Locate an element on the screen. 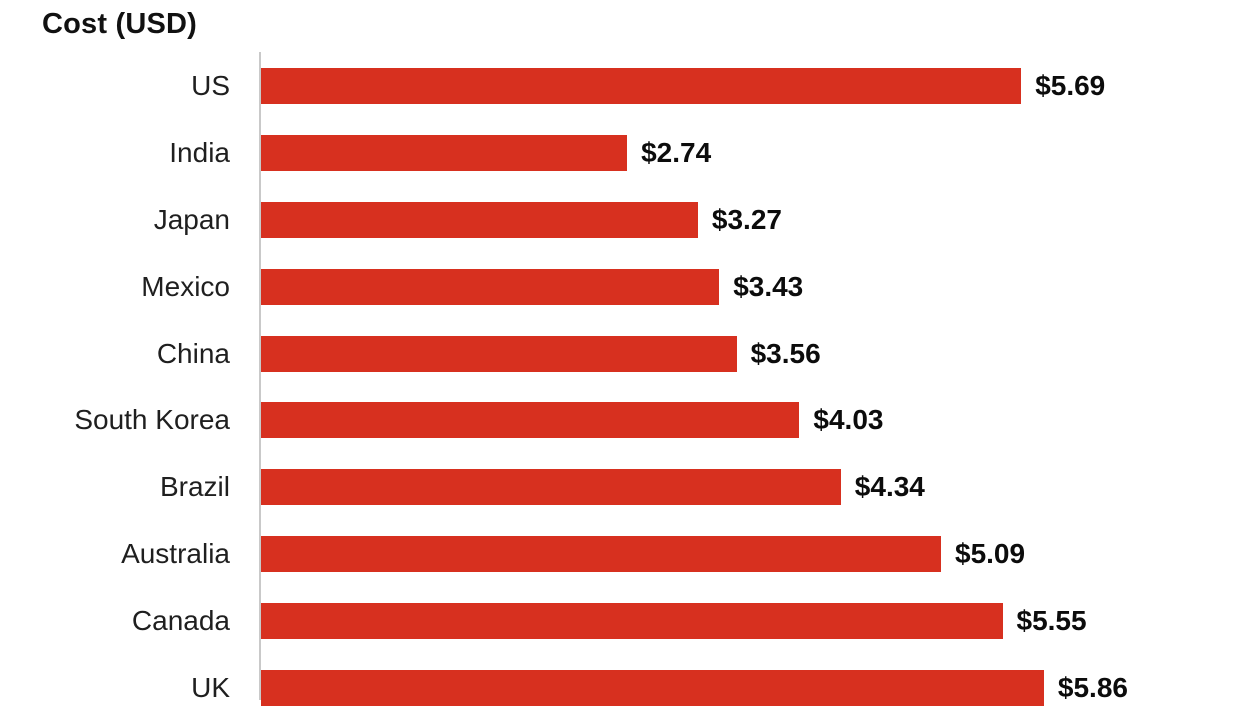 The height and width of the screenshot is (721, 1245). bar-row: US $5.69 is located at coordinates (622, 86).